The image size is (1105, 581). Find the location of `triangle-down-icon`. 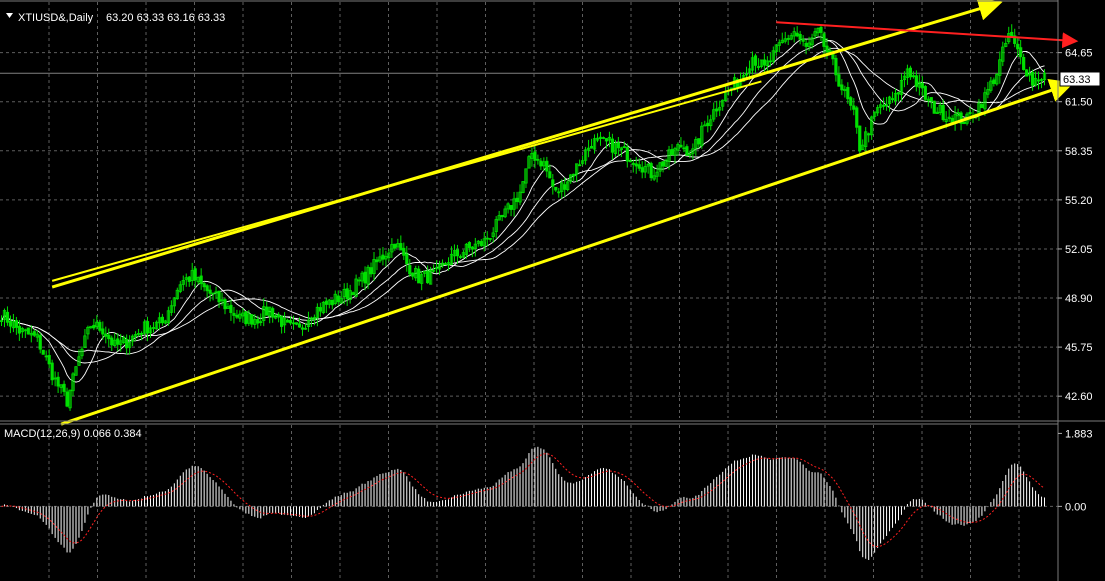

triangle-down-icon is located at coordinates (9, 15).